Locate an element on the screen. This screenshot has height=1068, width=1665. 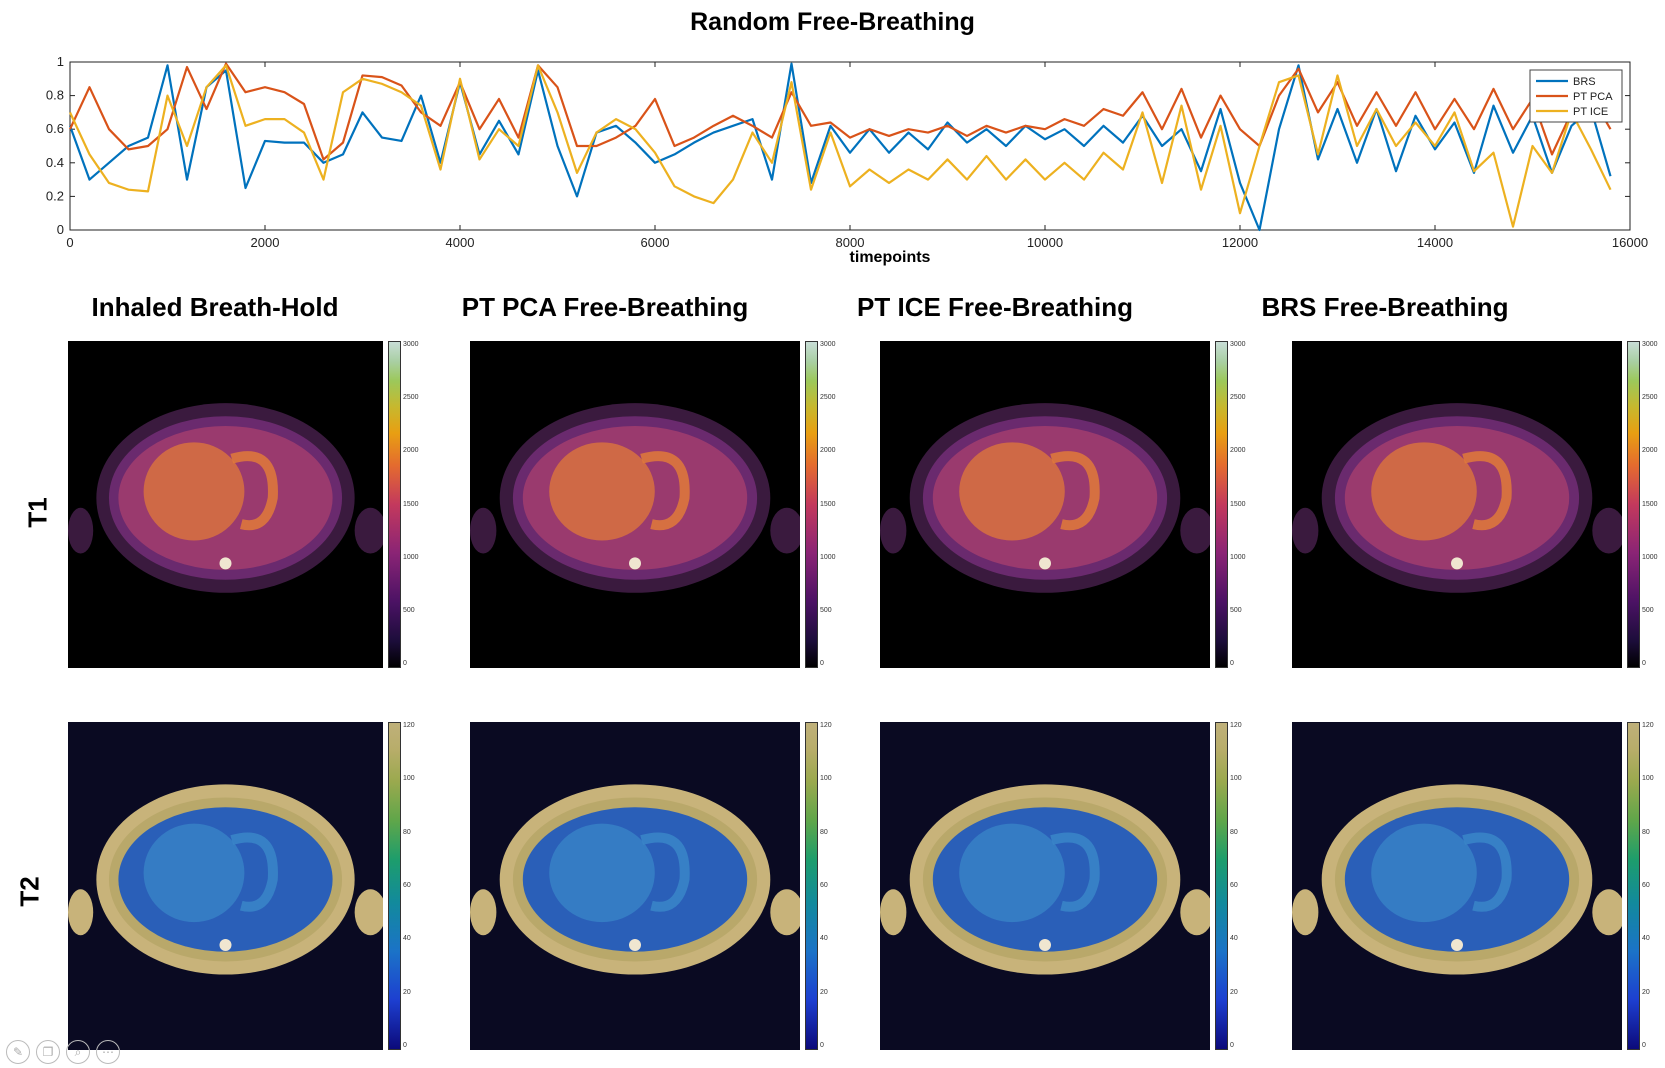
t2-map-pt-pca is located at coordinates (635, 886).